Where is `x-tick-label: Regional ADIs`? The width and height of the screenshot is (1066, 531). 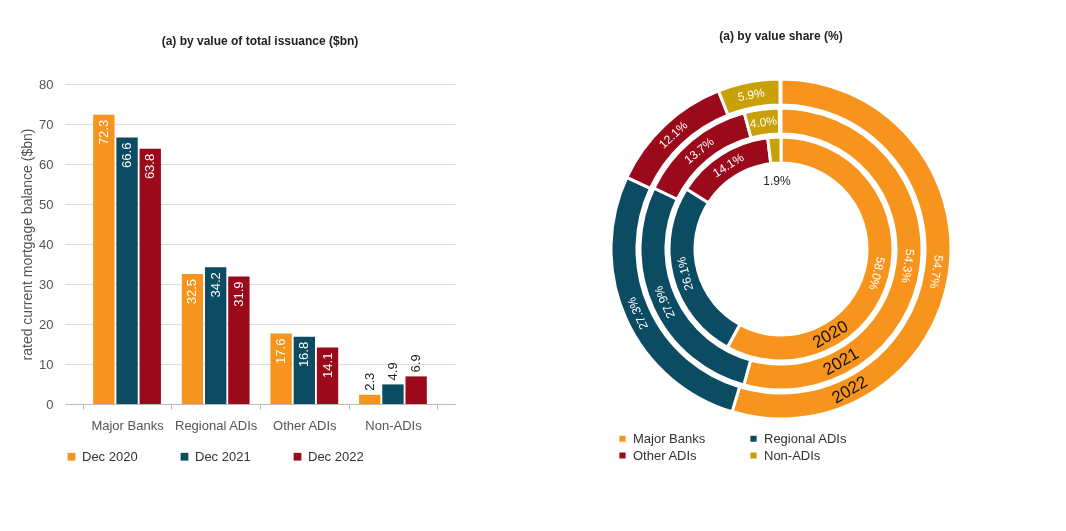 x-tick-label: Regional ADIs is located at coordinates (216, 425).